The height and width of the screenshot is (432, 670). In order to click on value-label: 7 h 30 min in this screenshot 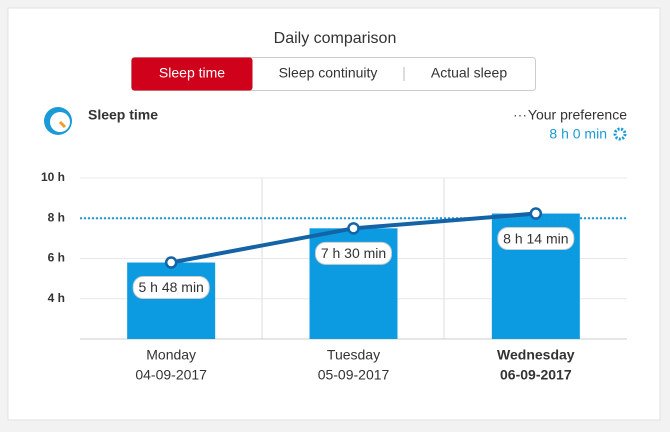, I will do `click(353, 253)`.